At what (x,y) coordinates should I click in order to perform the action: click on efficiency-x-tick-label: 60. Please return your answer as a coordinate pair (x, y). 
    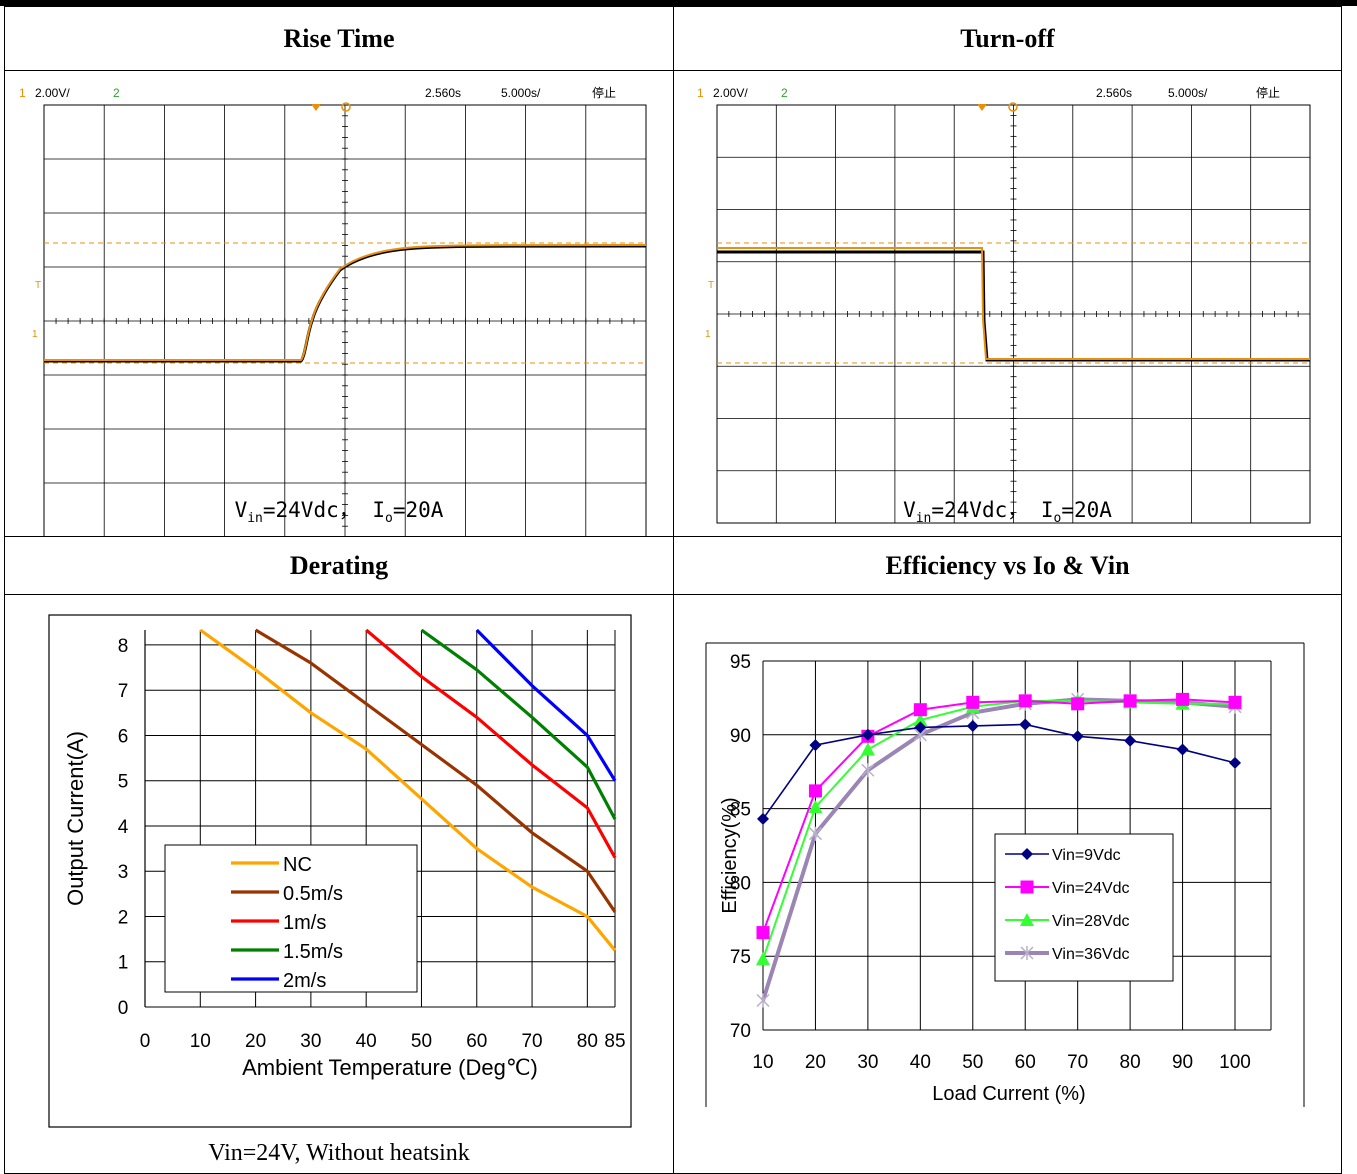
    Looking at the image, I should click on (1025, 1062).